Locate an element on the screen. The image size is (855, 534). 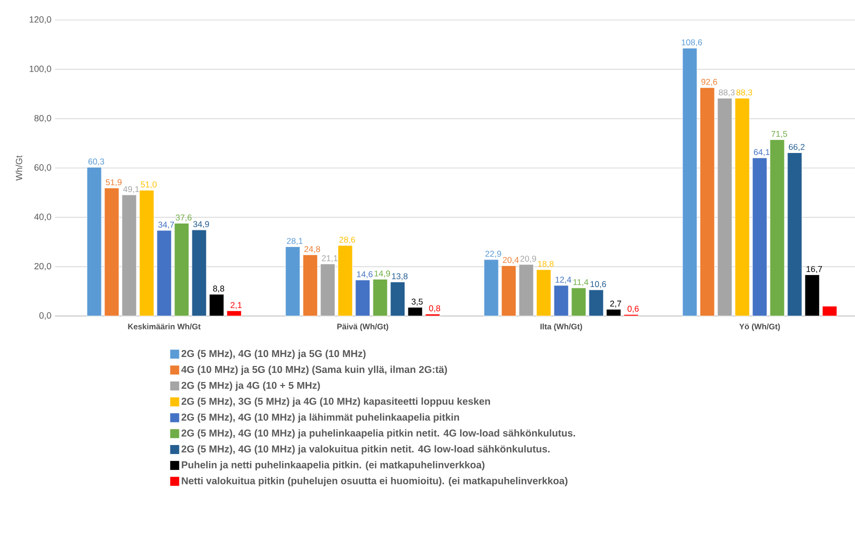
data-label: 0,8 is located at coordinates (434, 308).